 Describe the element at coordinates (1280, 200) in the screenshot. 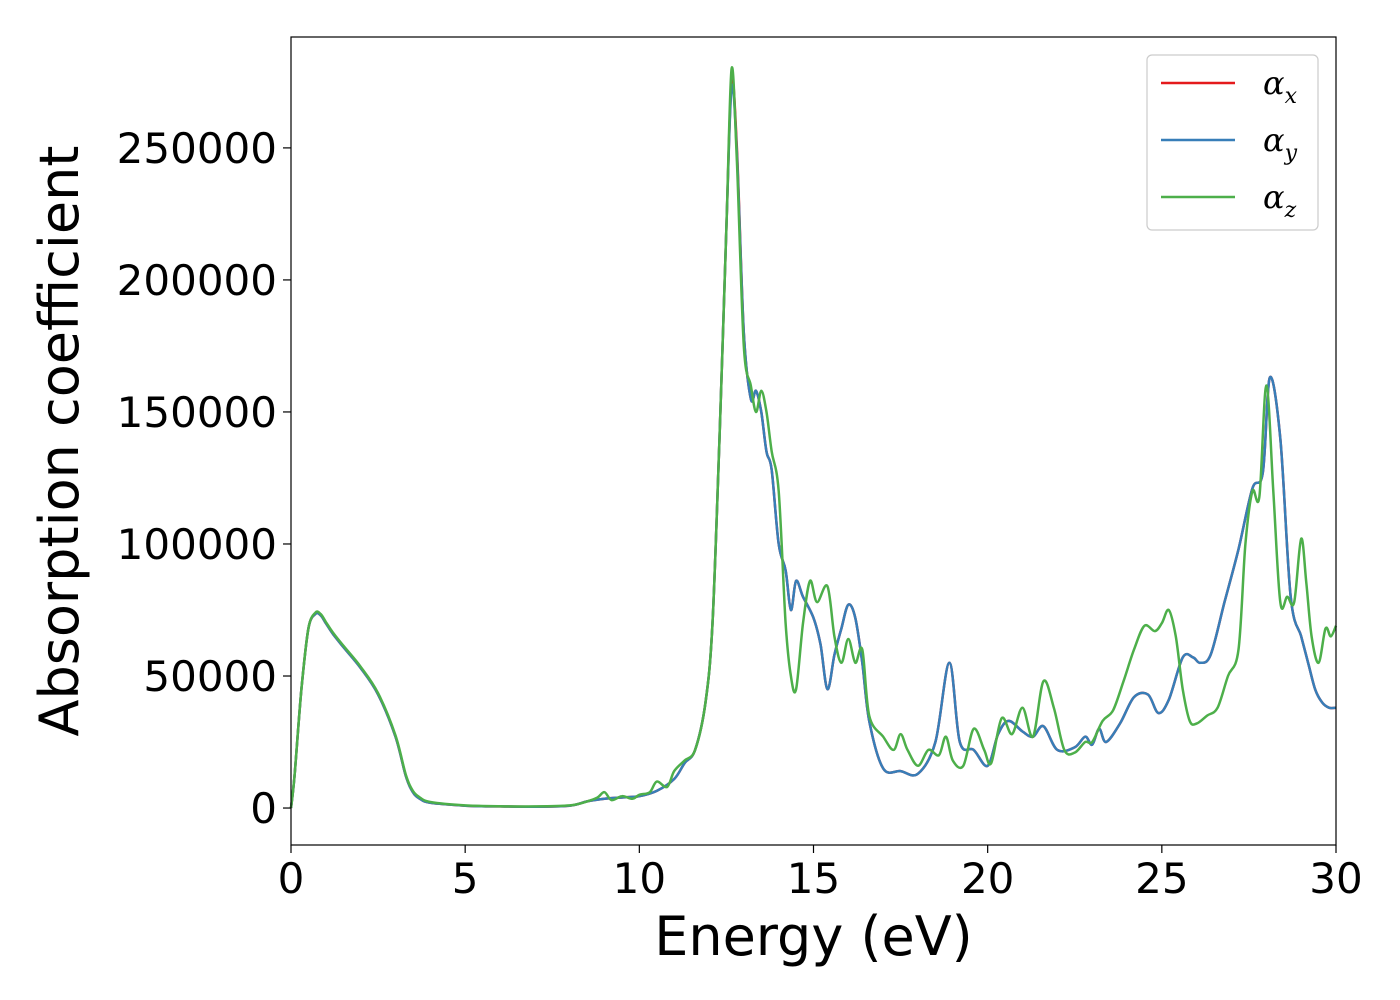

I see `legend-label-z: αz` at that location.